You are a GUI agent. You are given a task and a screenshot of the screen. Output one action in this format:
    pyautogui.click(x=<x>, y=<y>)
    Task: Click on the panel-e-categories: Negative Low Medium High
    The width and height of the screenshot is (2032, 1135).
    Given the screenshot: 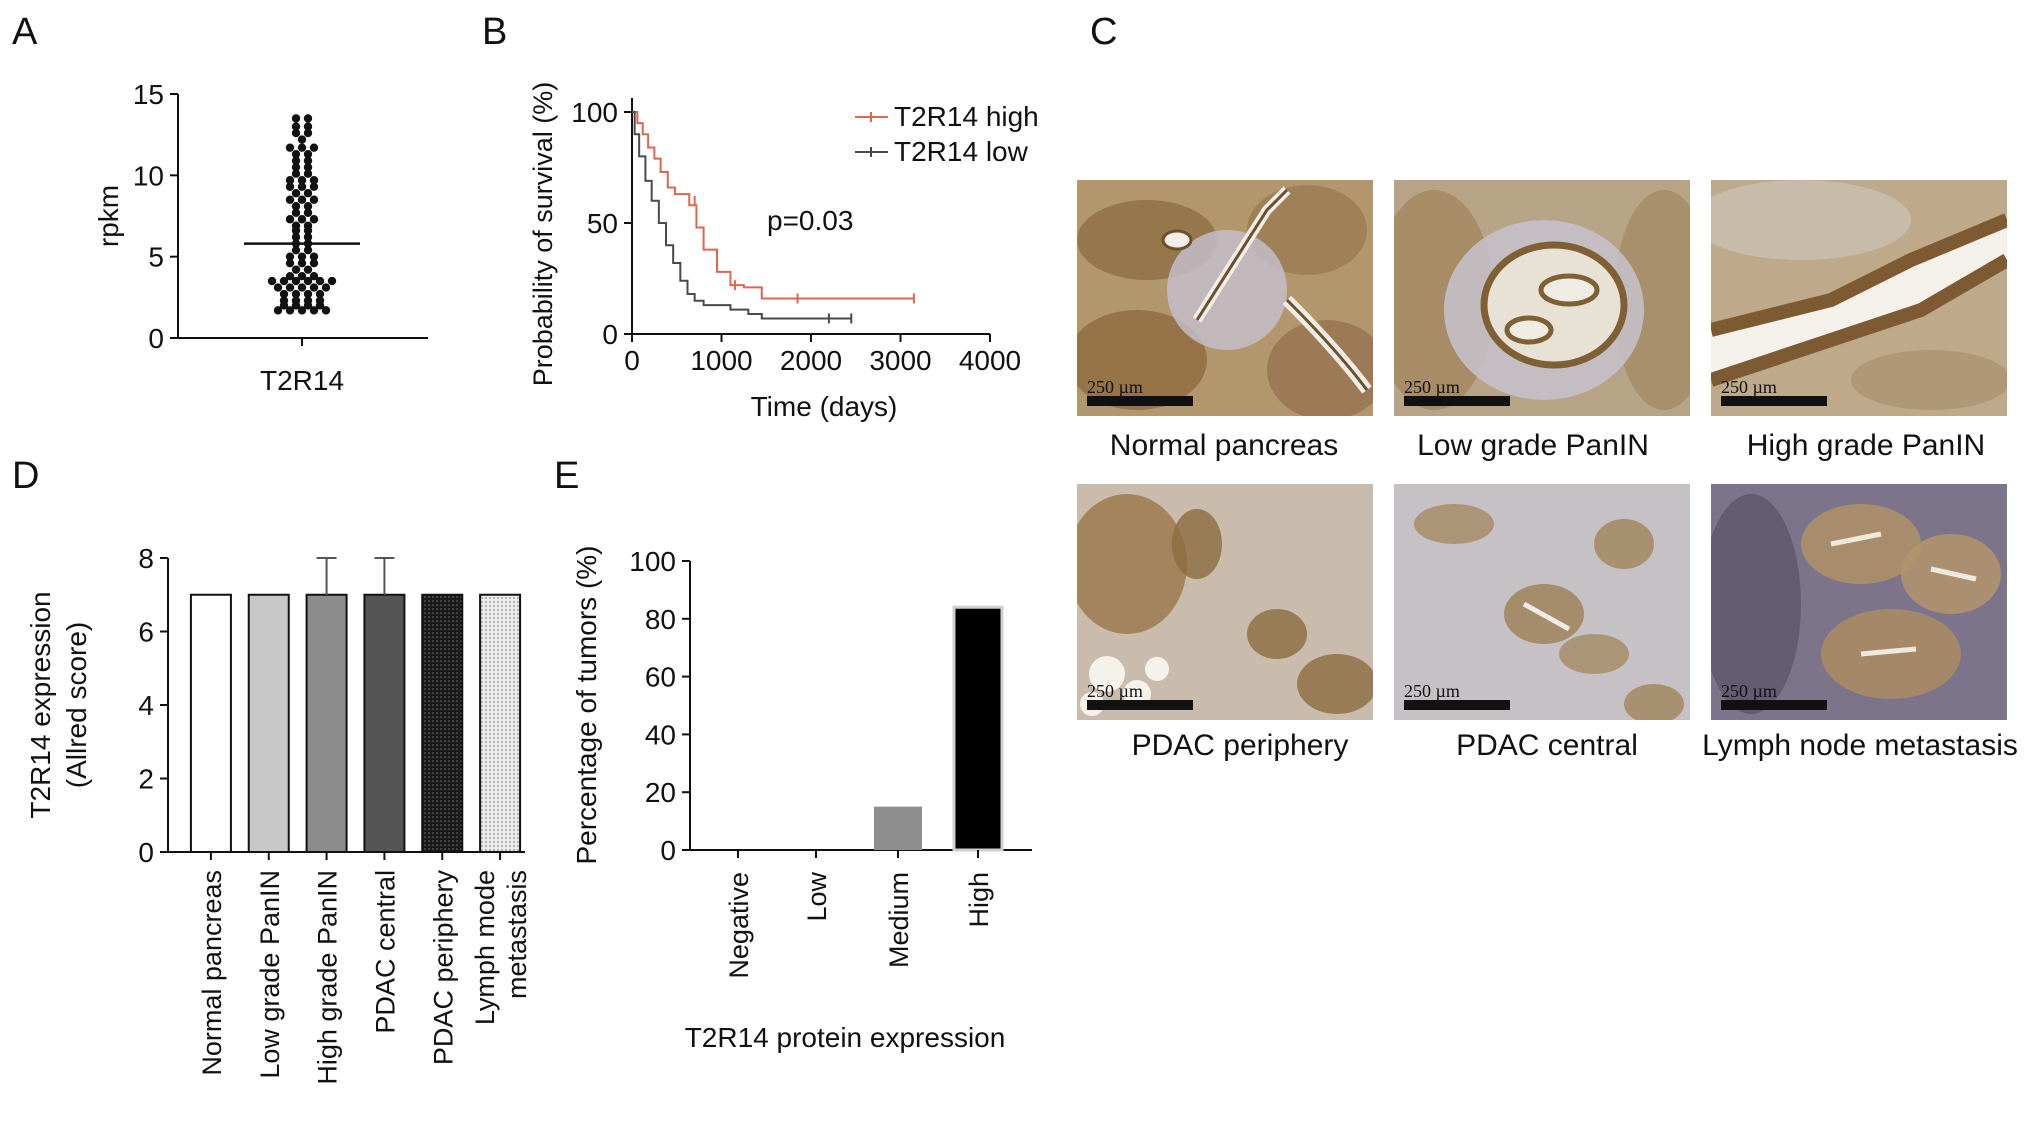 What is the action you would take?
    pyautogui.click(x=859, y=924)
    